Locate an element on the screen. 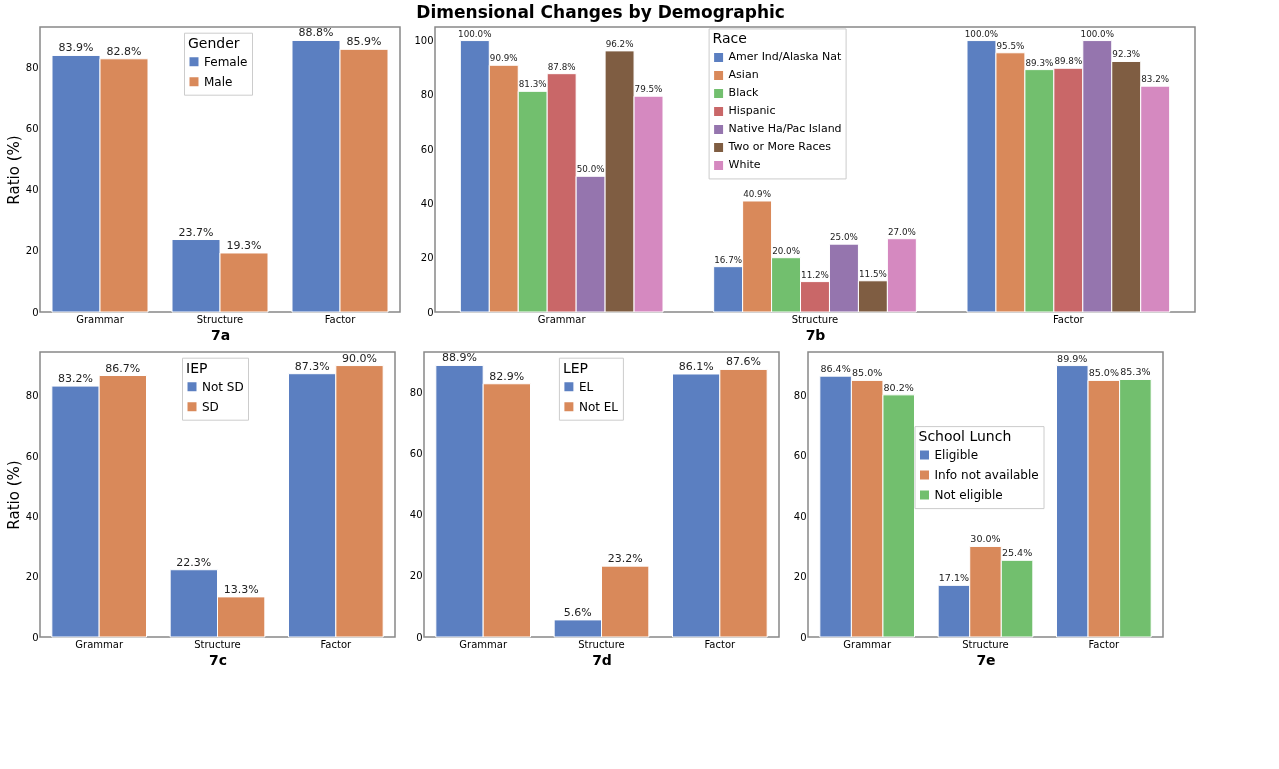 Image resolution: width=1279 pixels, height=769 pixels. data-label: 23.2% is located at coordinates (625, 559).